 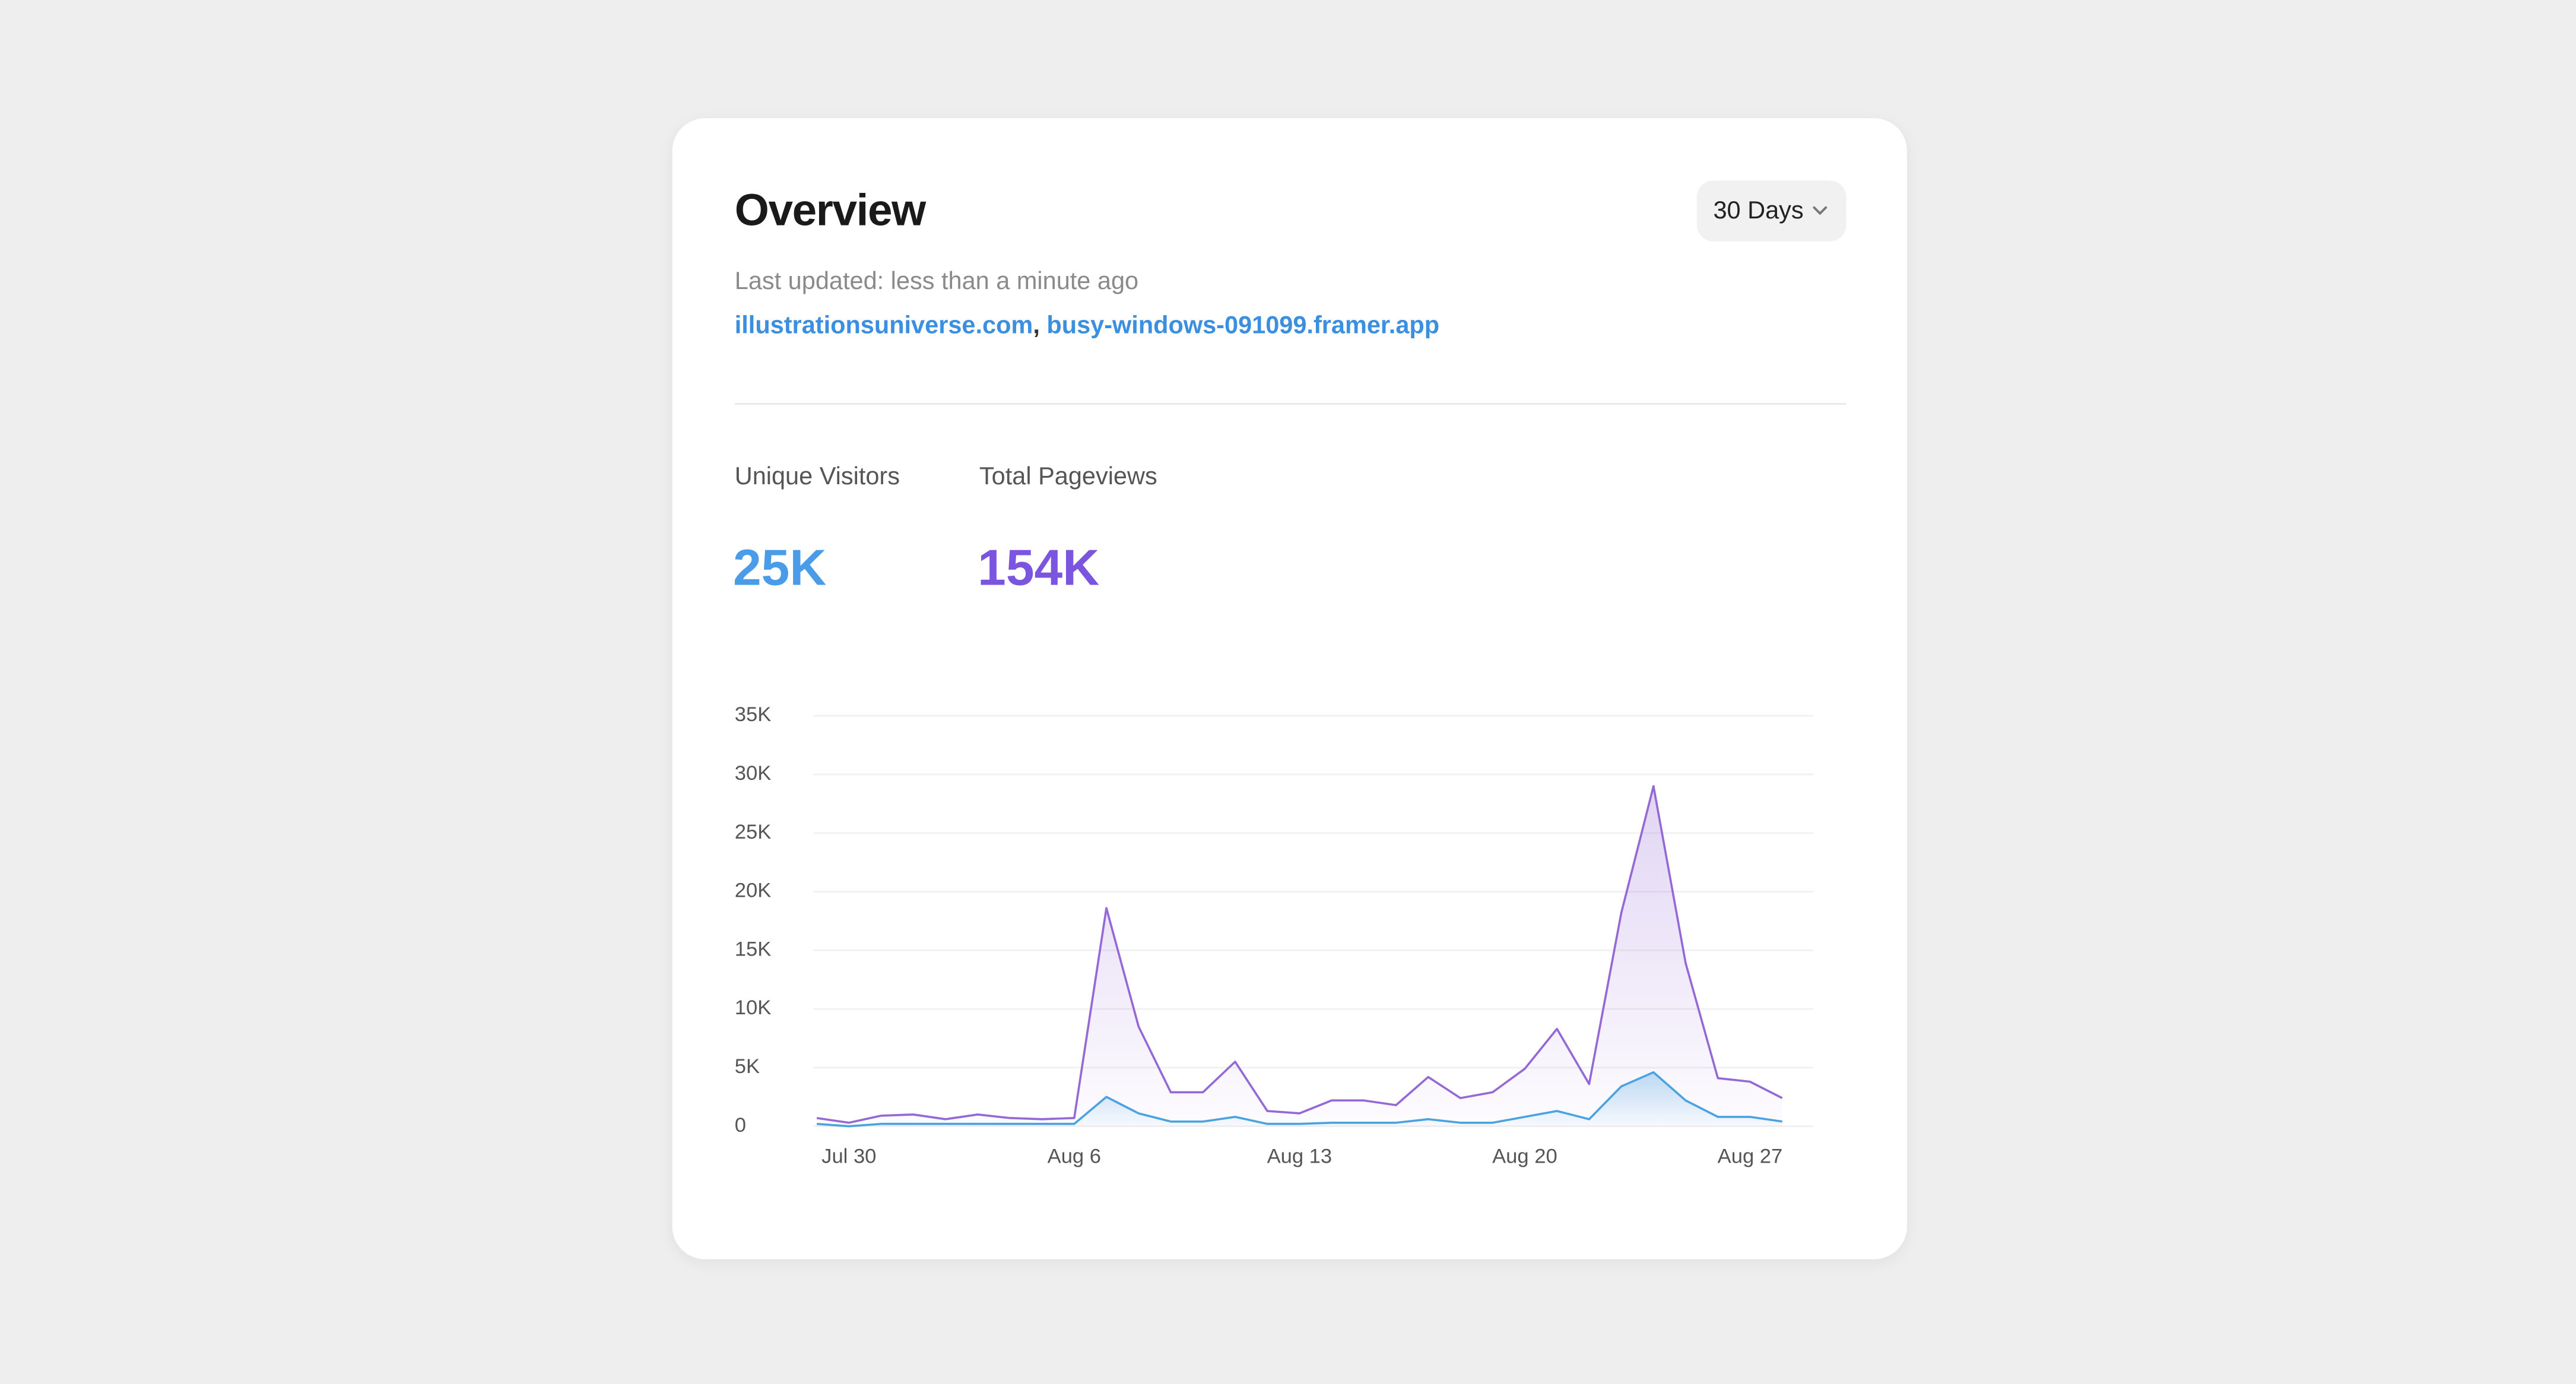 I want to click on y-tick-label: 0, so click(x=740, y=1125).